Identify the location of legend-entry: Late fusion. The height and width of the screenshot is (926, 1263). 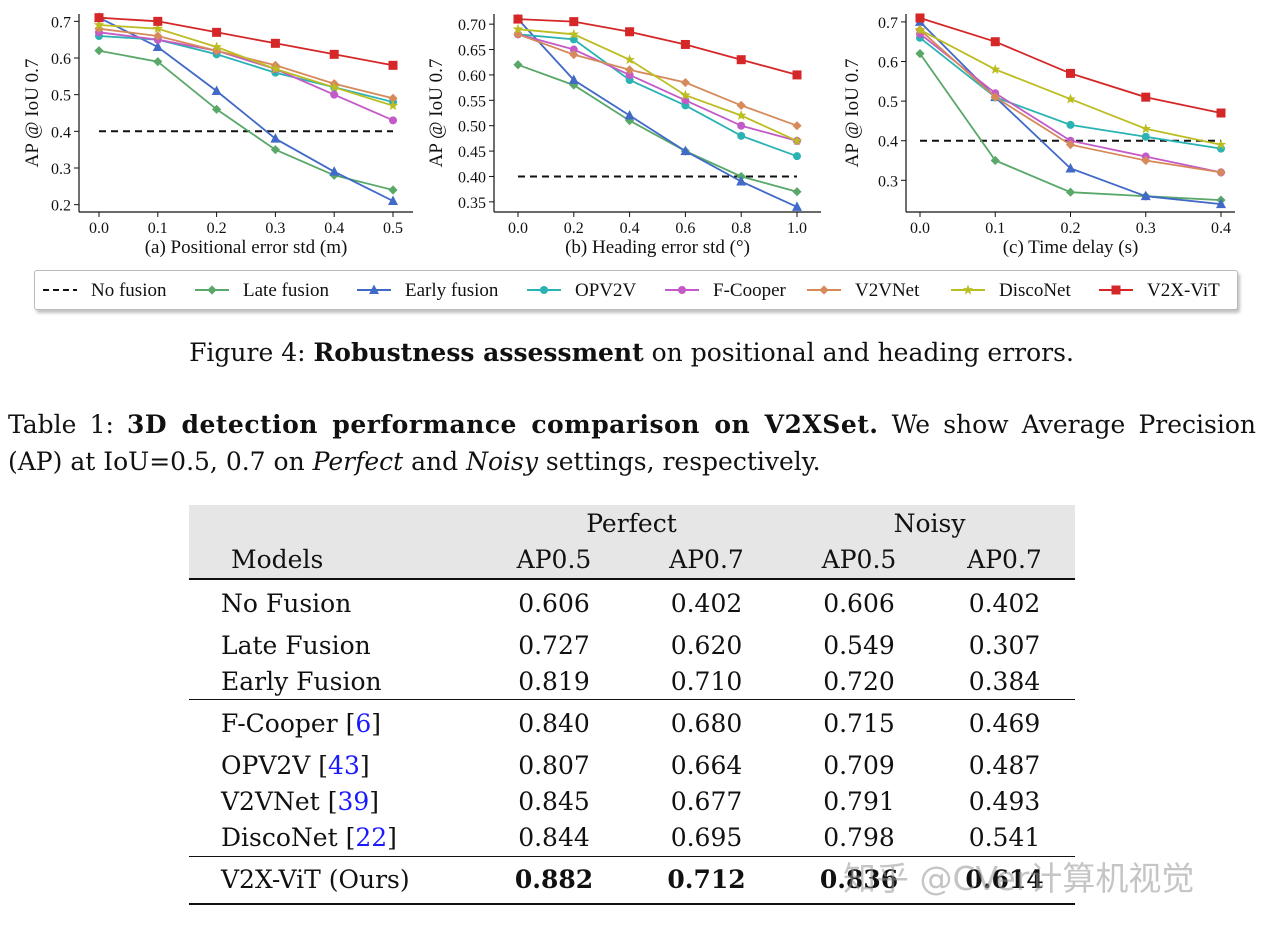
(262, 290).